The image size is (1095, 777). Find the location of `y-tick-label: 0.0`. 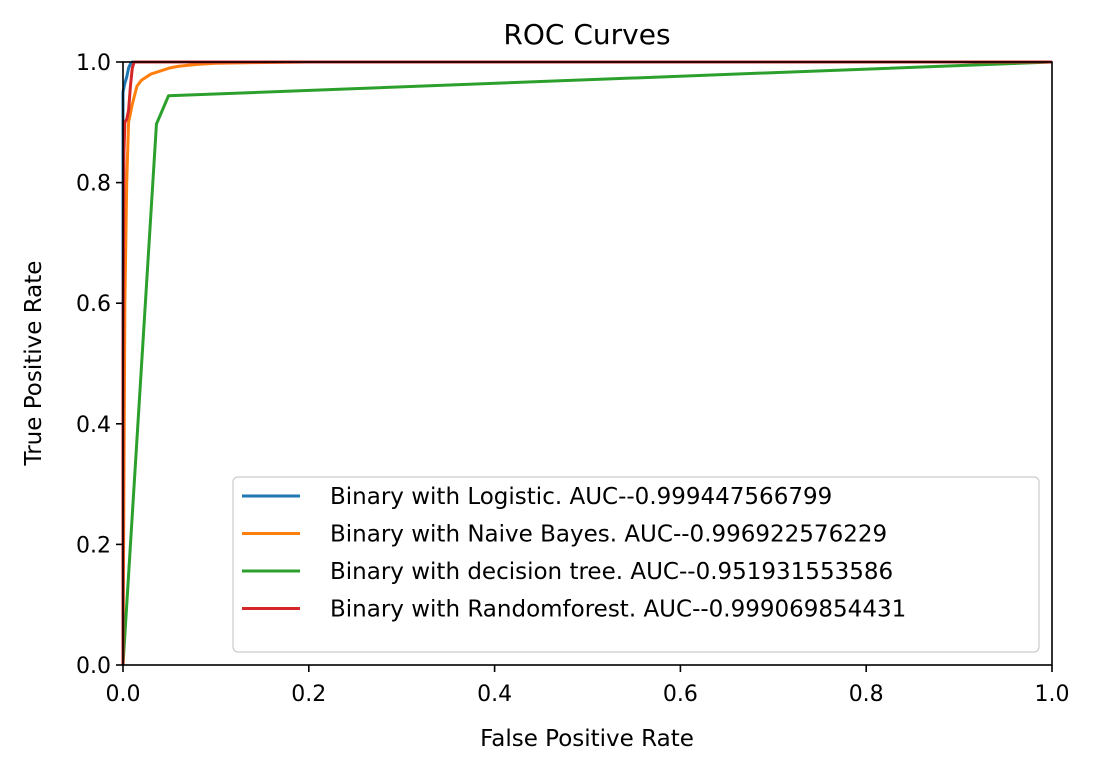

y-tick-label: 0.0 is located at coordinates (93, 666).